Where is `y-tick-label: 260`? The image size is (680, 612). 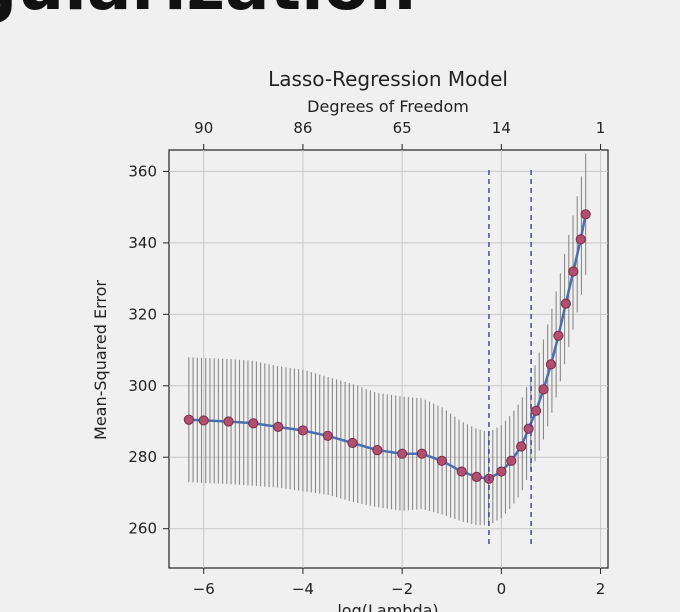 y-tick-label: 260 is located at coordinates (142, 529).